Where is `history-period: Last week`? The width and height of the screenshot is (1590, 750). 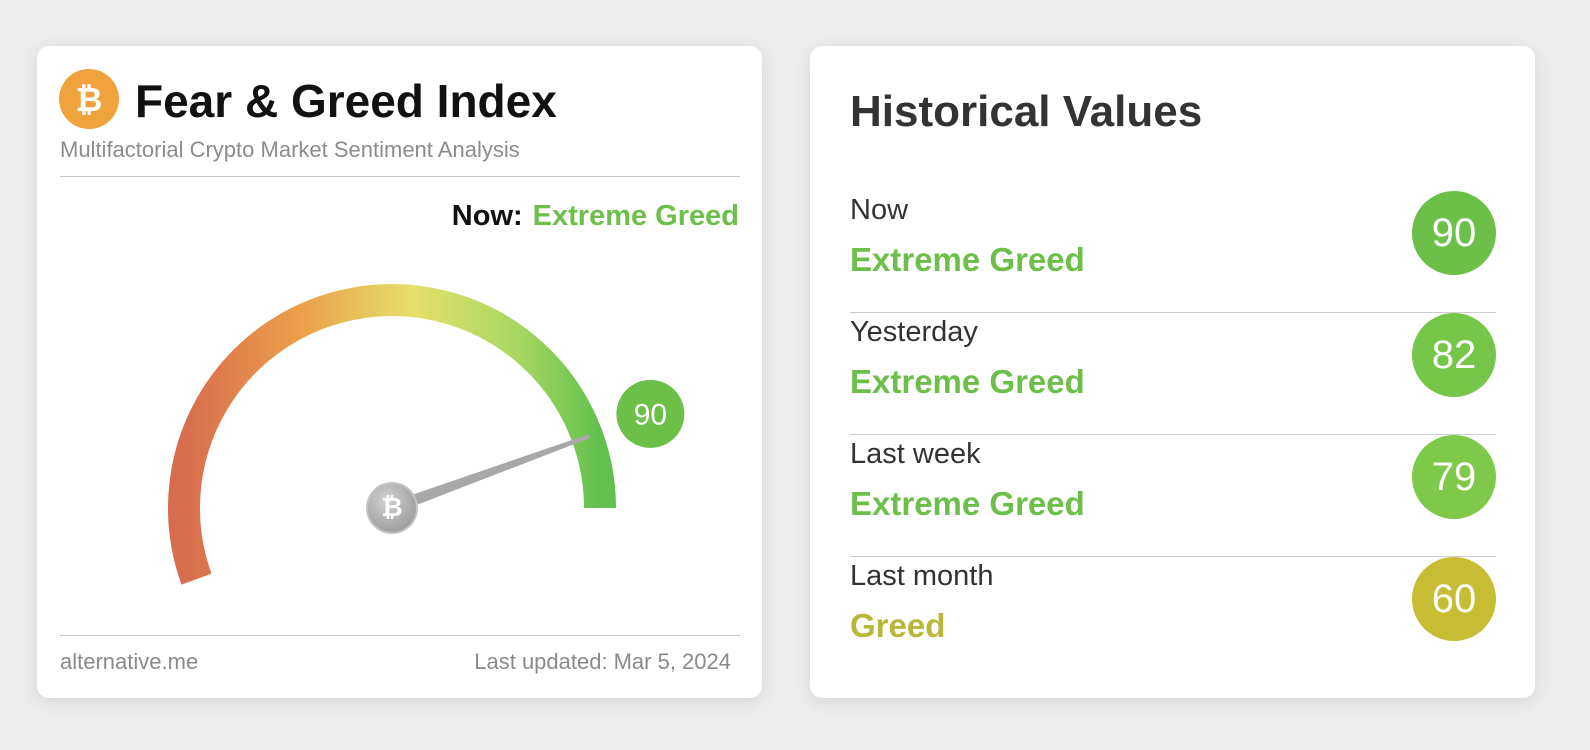 history-period: Last week is located at coordinates (915, 454).